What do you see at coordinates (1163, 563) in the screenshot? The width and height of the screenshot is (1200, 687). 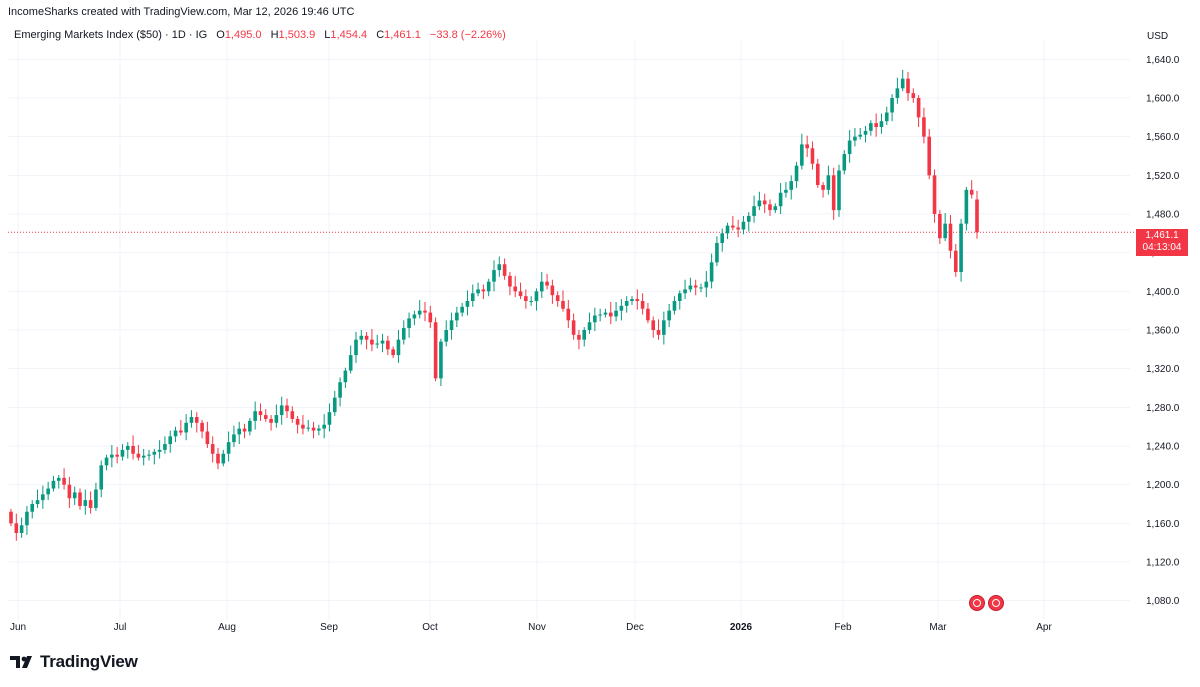 I see `price-tick-label: 1,120.0` at bounding box center [1163, 563].